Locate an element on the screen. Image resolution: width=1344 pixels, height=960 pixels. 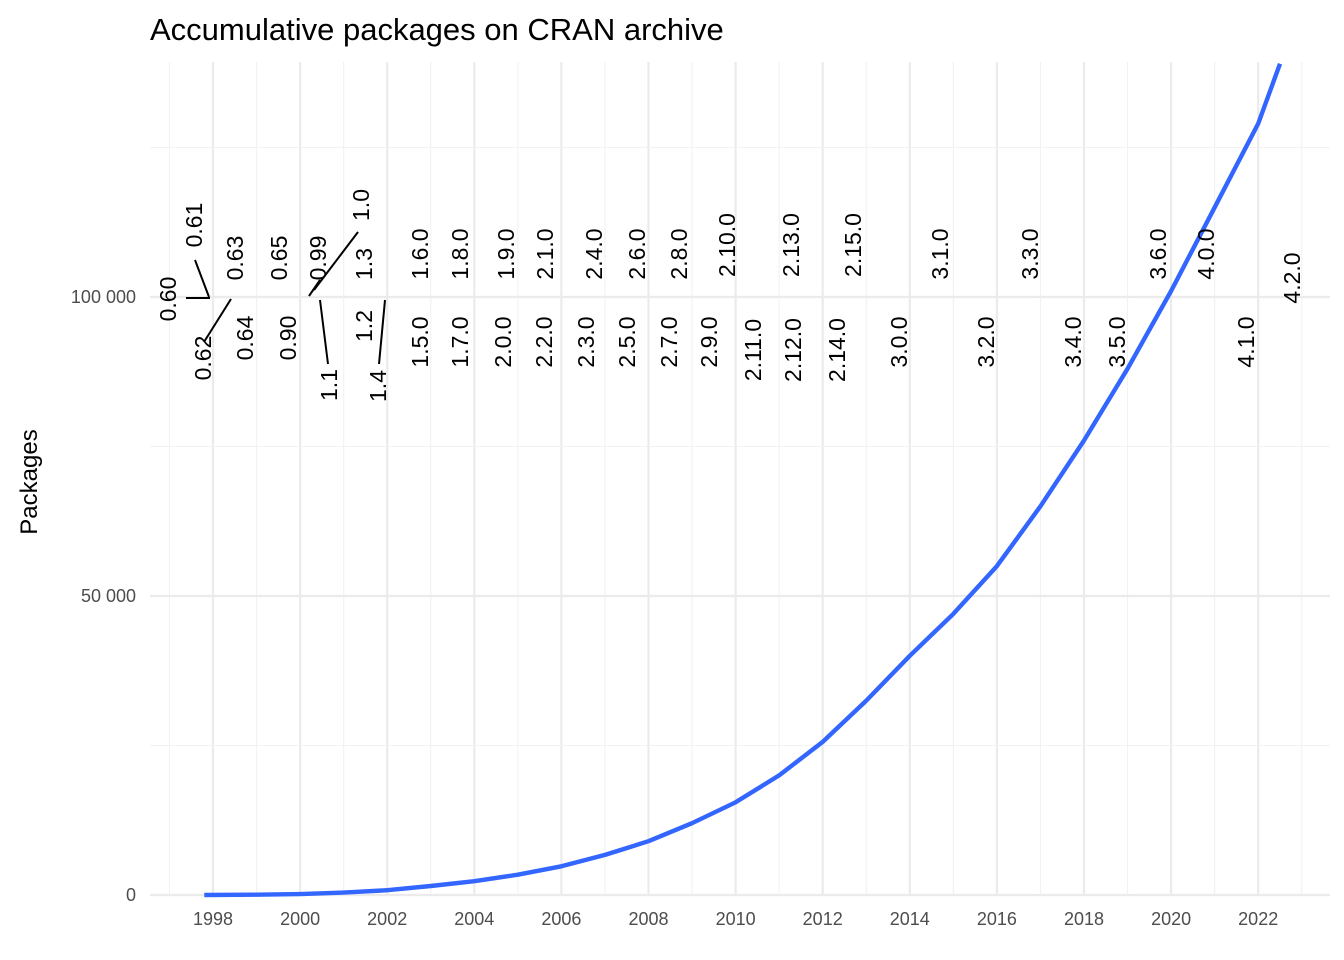
x-tick-label: 2012 is located at coordinates (823, 919).